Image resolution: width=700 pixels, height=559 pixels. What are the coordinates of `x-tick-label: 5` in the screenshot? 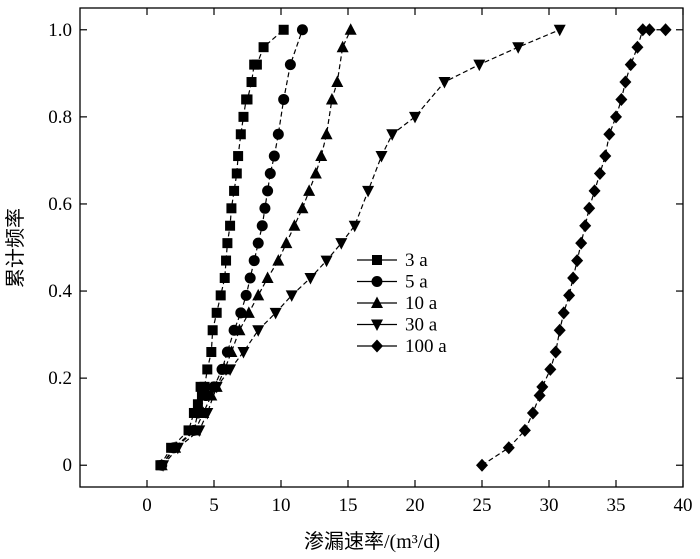 It's located at (214, 505).